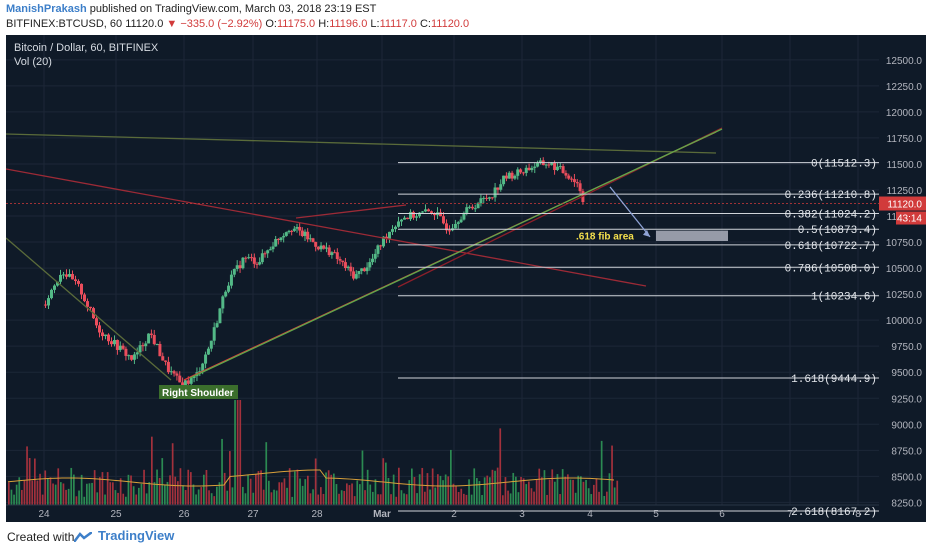 The image size is (932, 550). What do you see at coordinates (375, 24) in the screenshot?
I see `low-label: L:` at bounding box center [375, 24].